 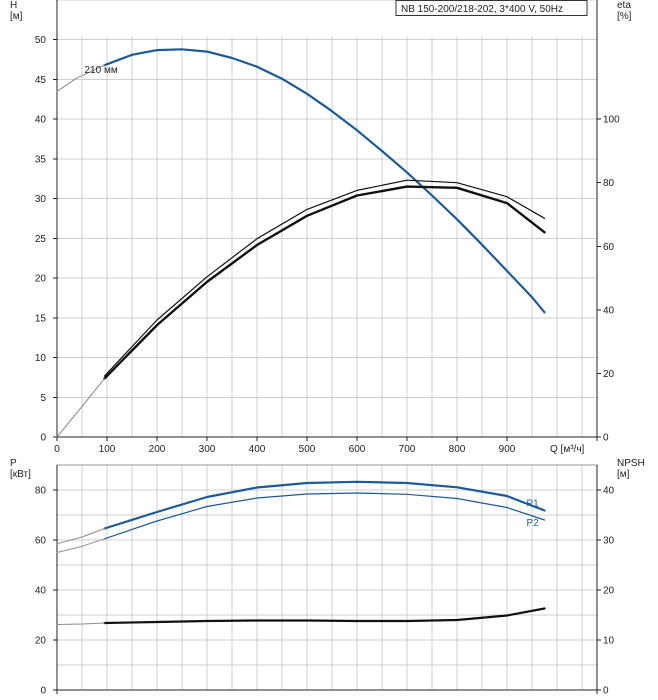 I want to click on right-tick-label: 10, so click(x=609, y=641).